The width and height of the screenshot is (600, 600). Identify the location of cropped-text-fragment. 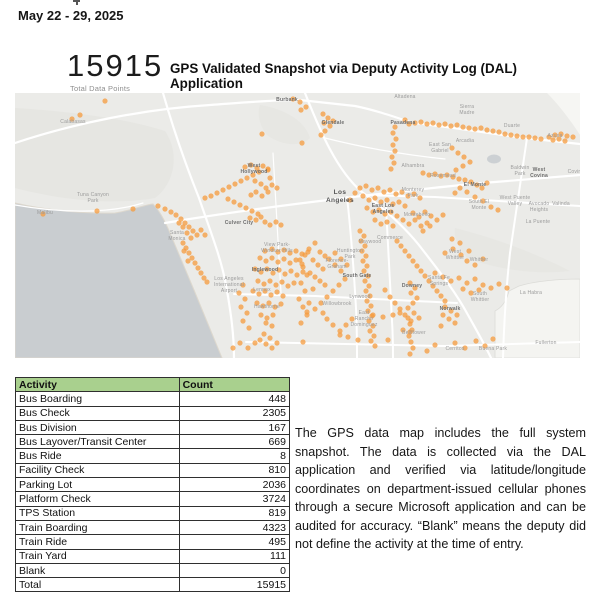
(77, 2).